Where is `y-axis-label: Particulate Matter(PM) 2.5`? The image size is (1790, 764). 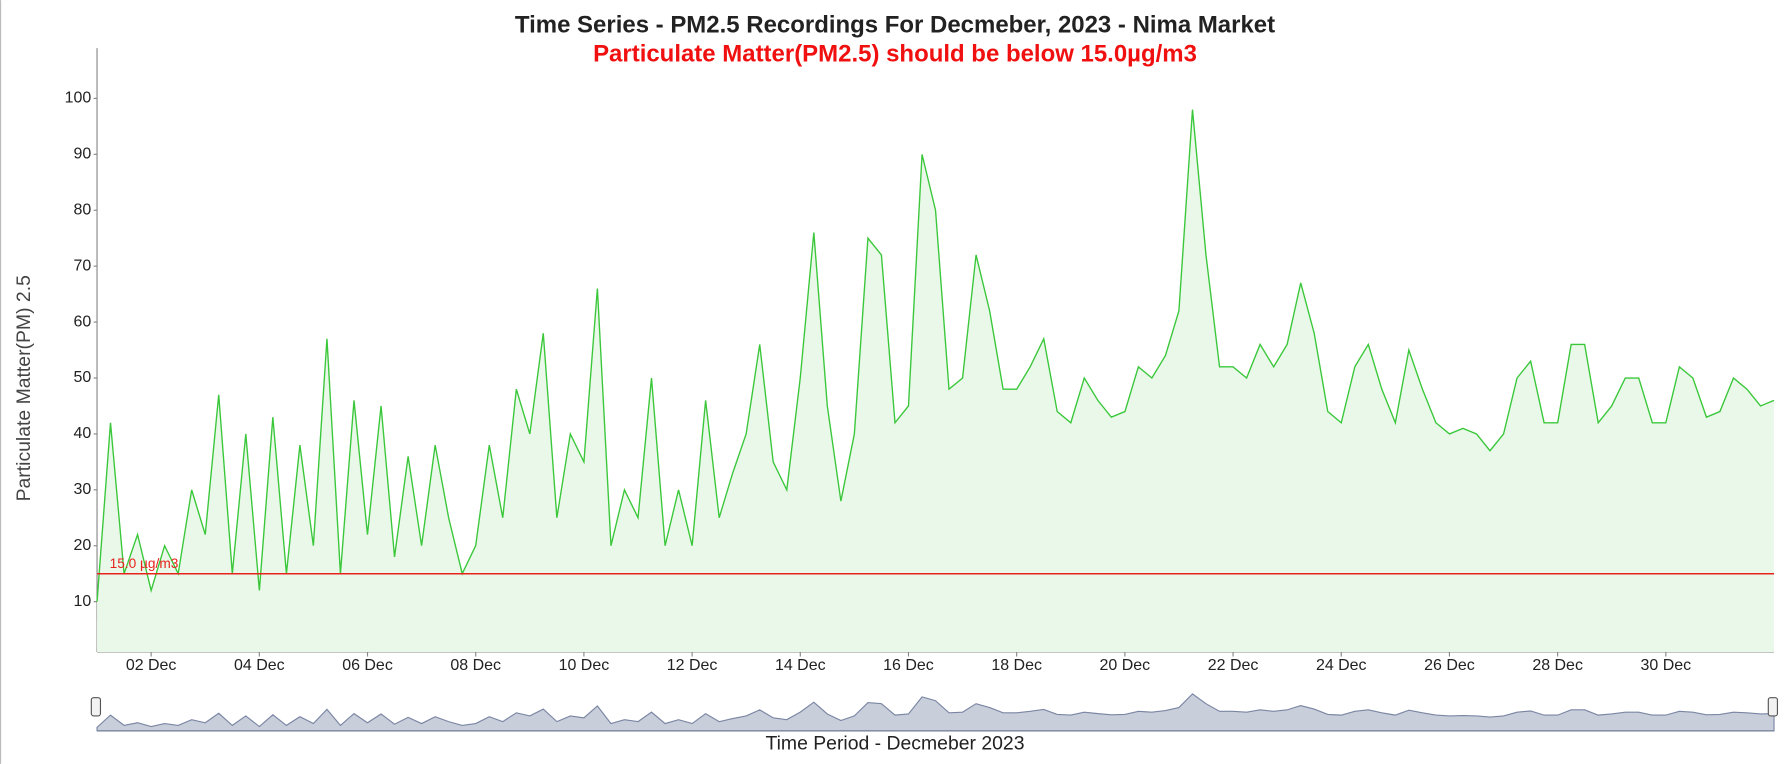 y-axis-label: Particulate Matter(PM) 2.5 is located at coordinates (24, 388).